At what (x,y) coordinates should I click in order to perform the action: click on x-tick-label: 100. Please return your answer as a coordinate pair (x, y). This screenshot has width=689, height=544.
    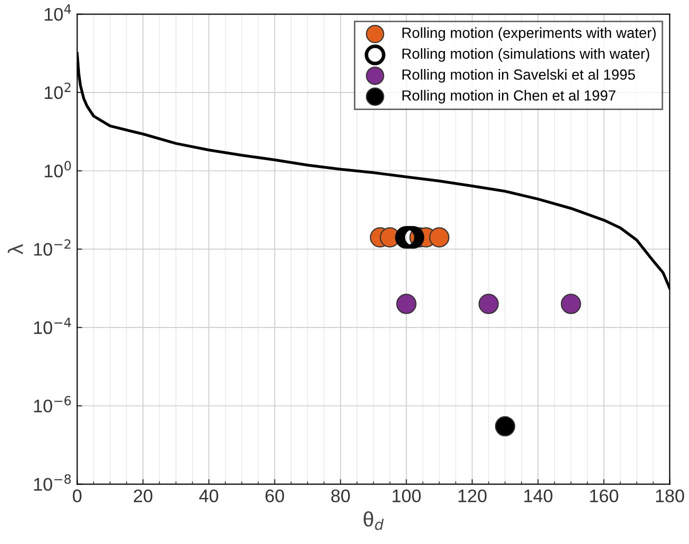
    Looking at the image, I should click on (406, 496).